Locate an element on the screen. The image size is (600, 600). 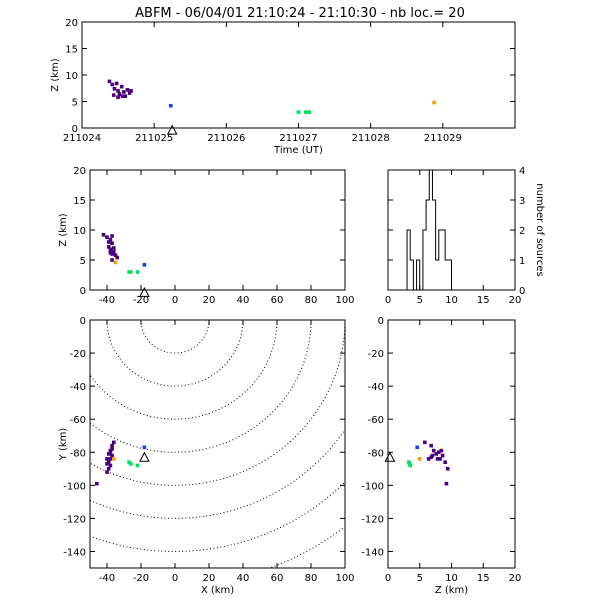
y-tick-label: 2 is located at coordinates (522, 231).